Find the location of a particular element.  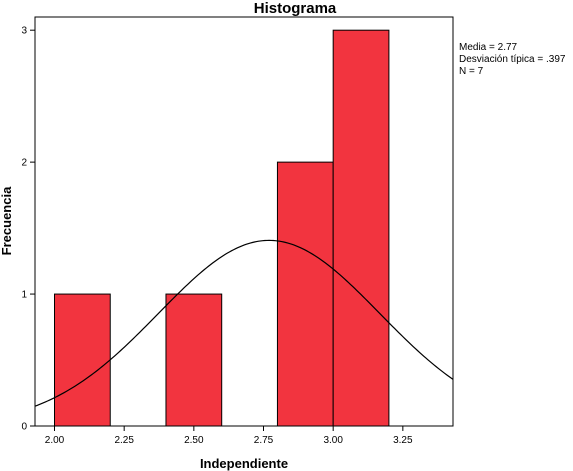

y-tick-label-2: 1 is located at coordinates (24, 295).